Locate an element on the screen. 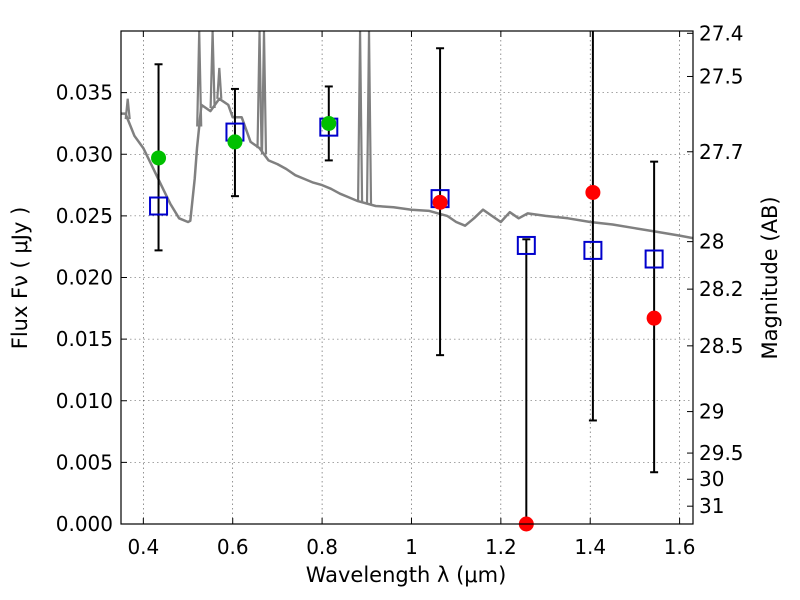 The image size is (800, 600). y2-axis-label: Magnitude (AB) is located at coordinates (770, 277).